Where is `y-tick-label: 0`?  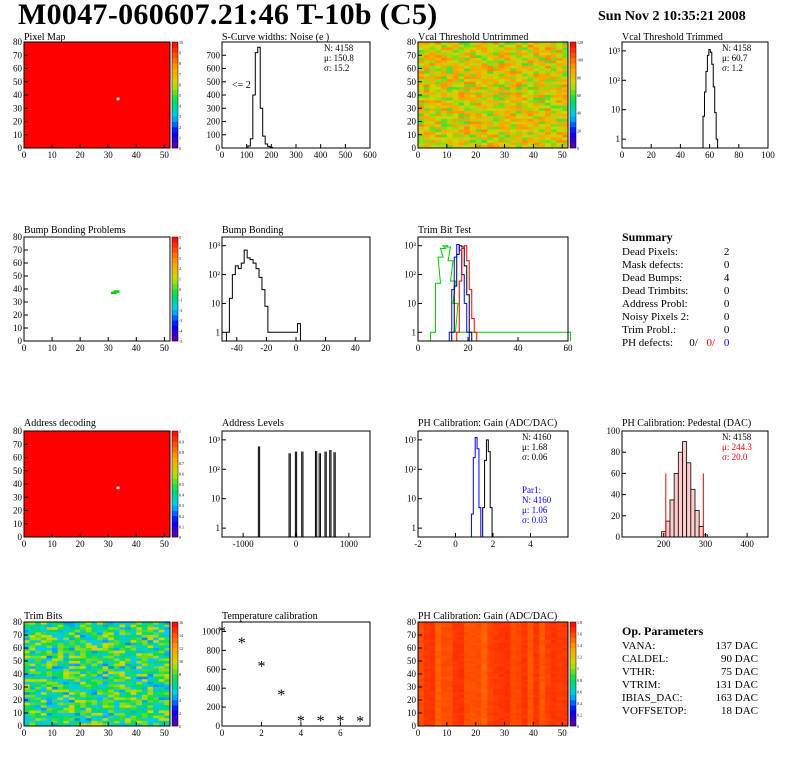
y-tick-label: 0 is located at coordinates (20, 148).